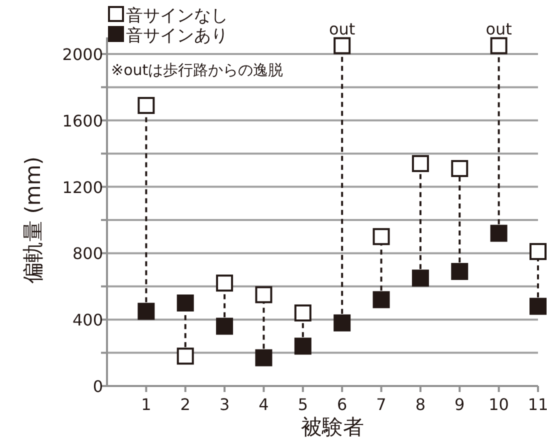 Image resolution: width=547 pixels, height=441 pixels. I want to click on legend-label: 音サインあり, so click(177, 36).